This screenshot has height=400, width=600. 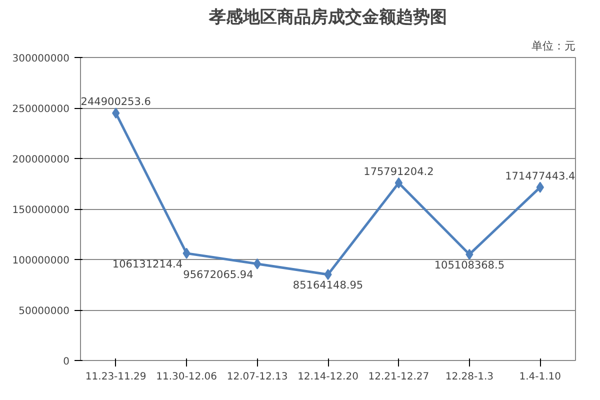 I want to click on x-tick-label: 12.21-12.27, so click(x=399, y=377).